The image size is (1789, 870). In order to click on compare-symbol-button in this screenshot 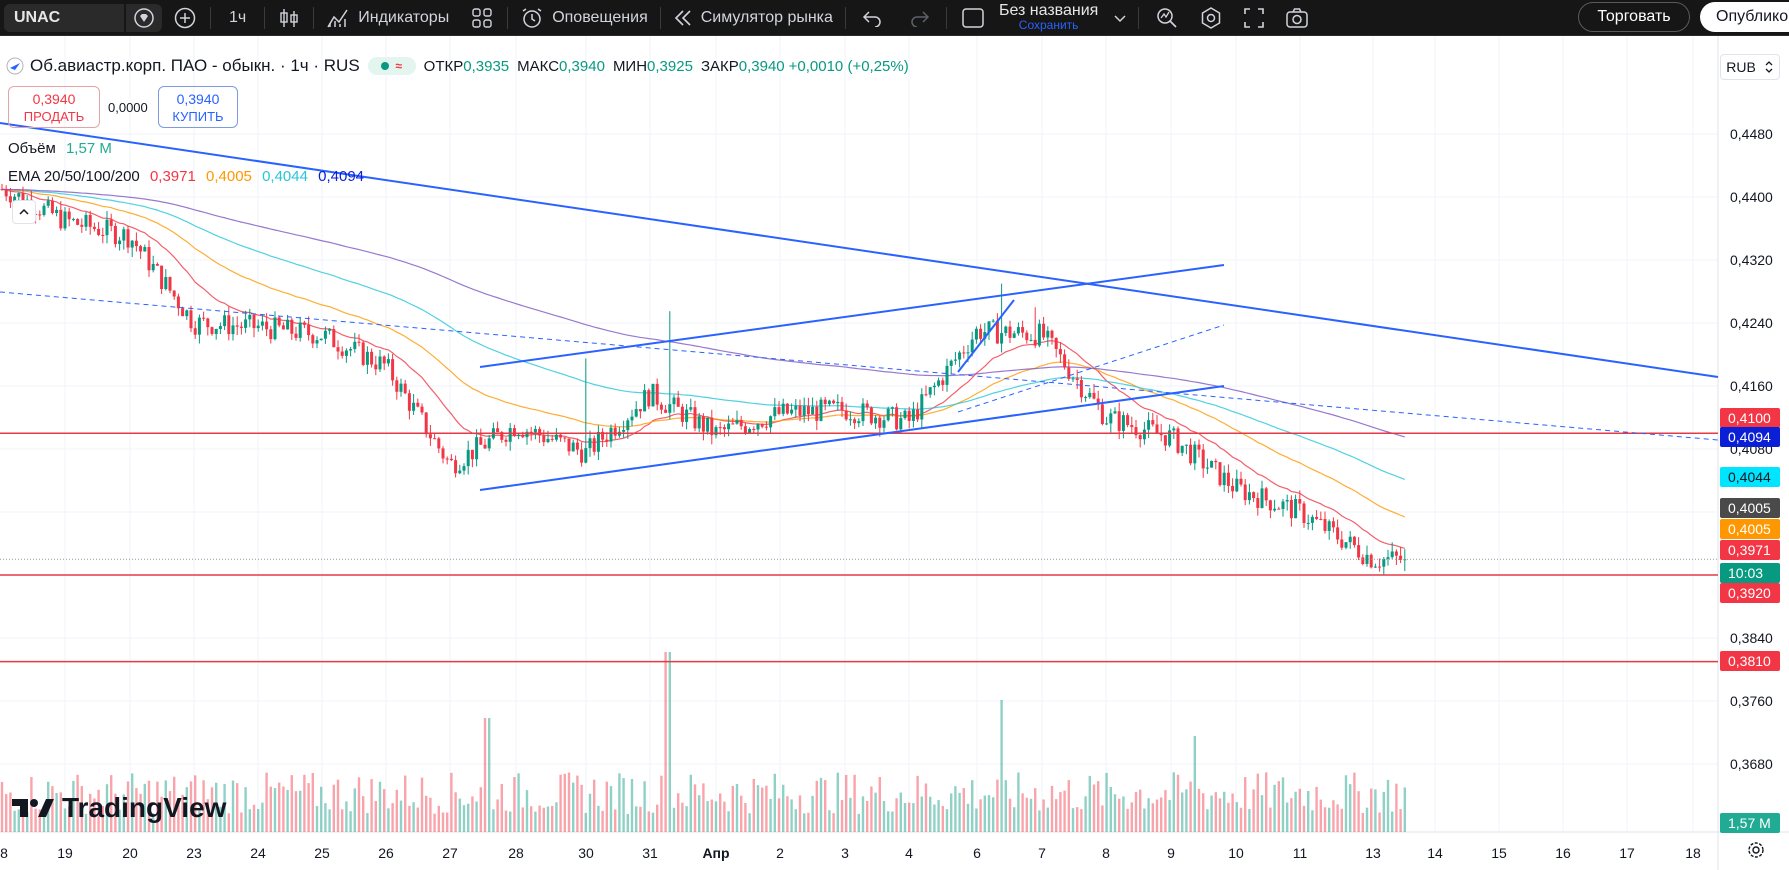, I will do `click(144, 17)`.